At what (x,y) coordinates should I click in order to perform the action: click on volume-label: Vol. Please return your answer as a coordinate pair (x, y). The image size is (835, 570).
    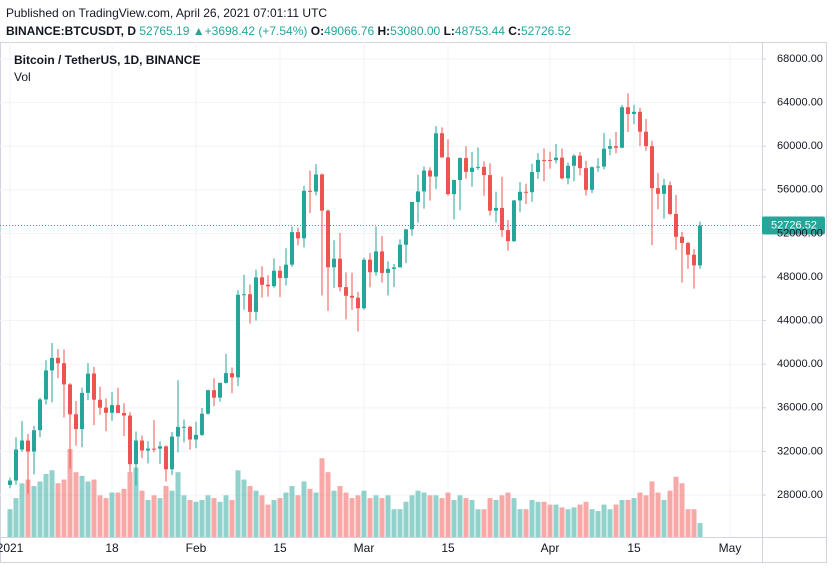
    Looking at the image, I should click on (22, 77).